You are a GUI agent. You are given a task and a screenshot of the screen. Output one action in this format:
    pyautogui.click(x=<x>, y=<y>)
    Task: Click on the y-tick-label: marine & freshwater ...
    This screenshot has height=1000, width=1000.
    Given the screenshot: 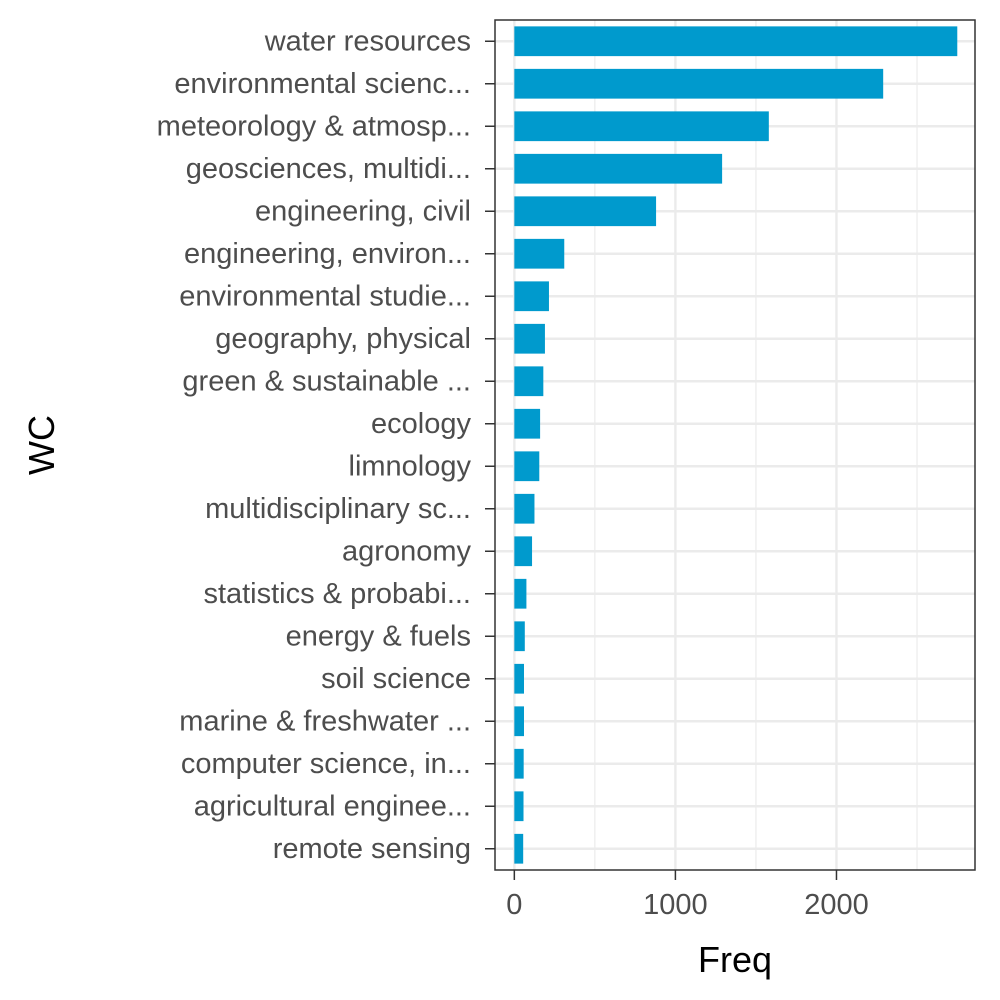 What is the action you would take?
    pyautogui.click(x=325, y=721)
    